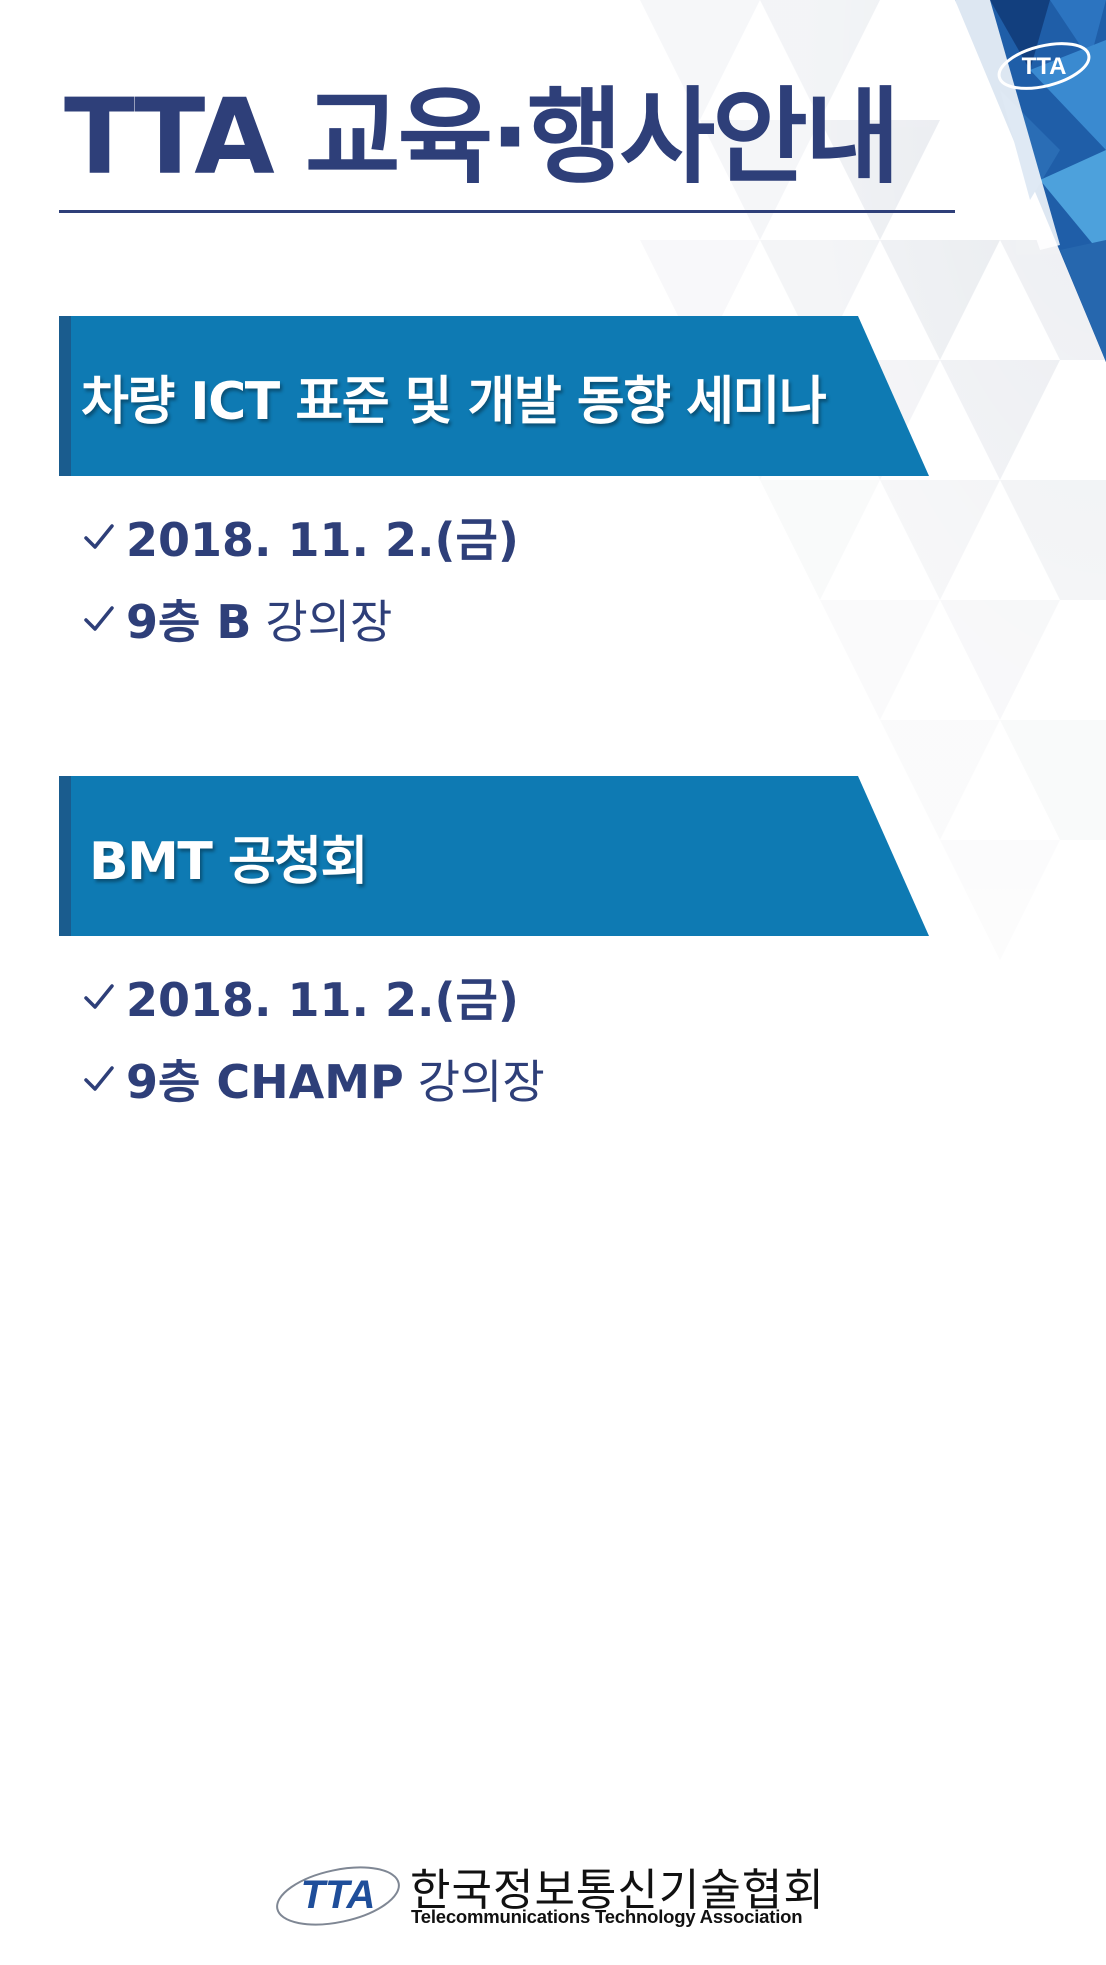 This screenshot has height=1965, width=1106. I want to click on footer-logo-mark-text: TTA, so click(338, 1895).